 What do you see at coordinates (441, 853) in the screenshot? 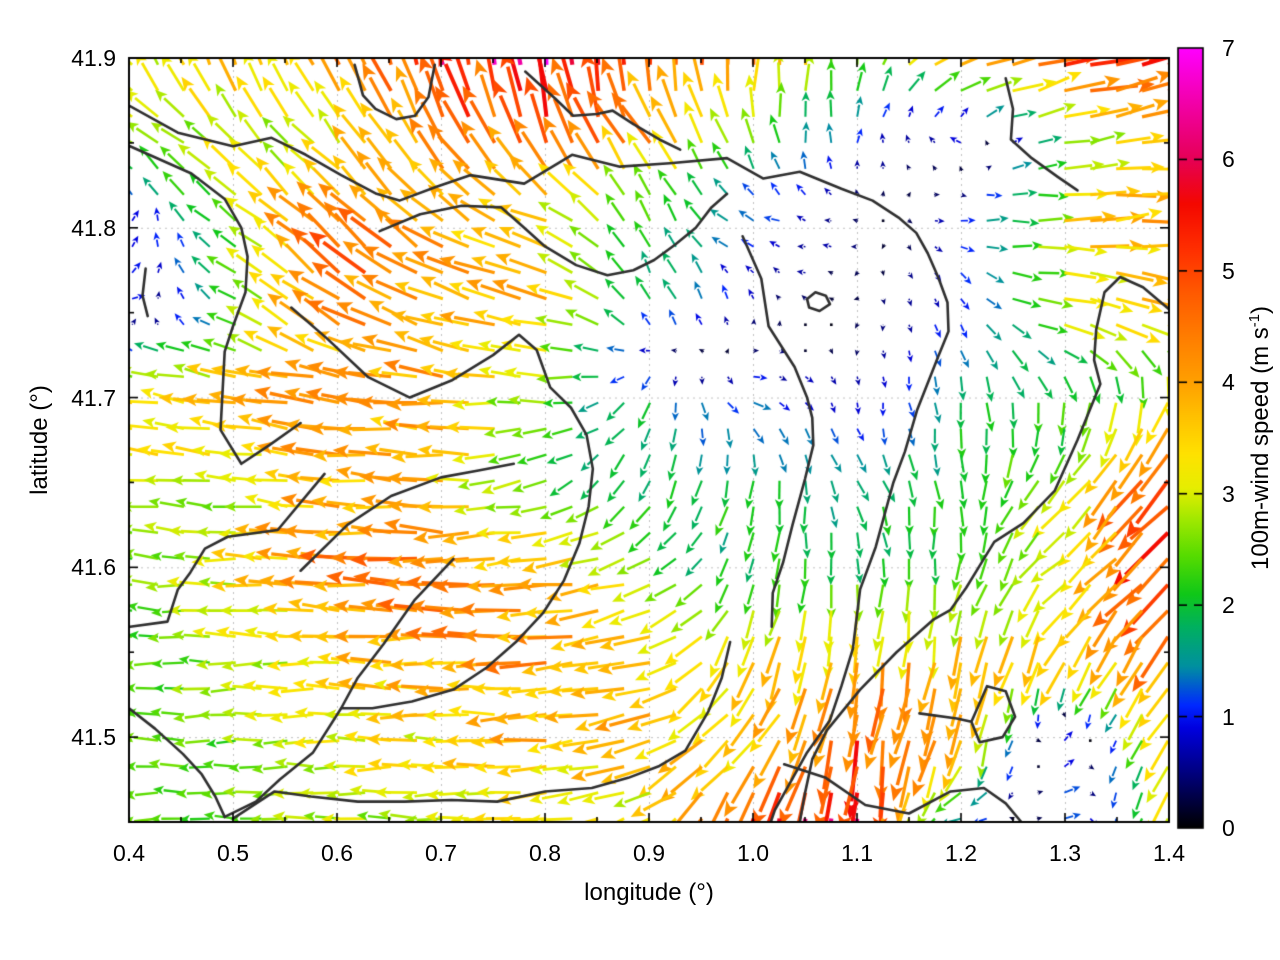
I see `x-tick-label: 0.7` at bounding box center [441, 853].